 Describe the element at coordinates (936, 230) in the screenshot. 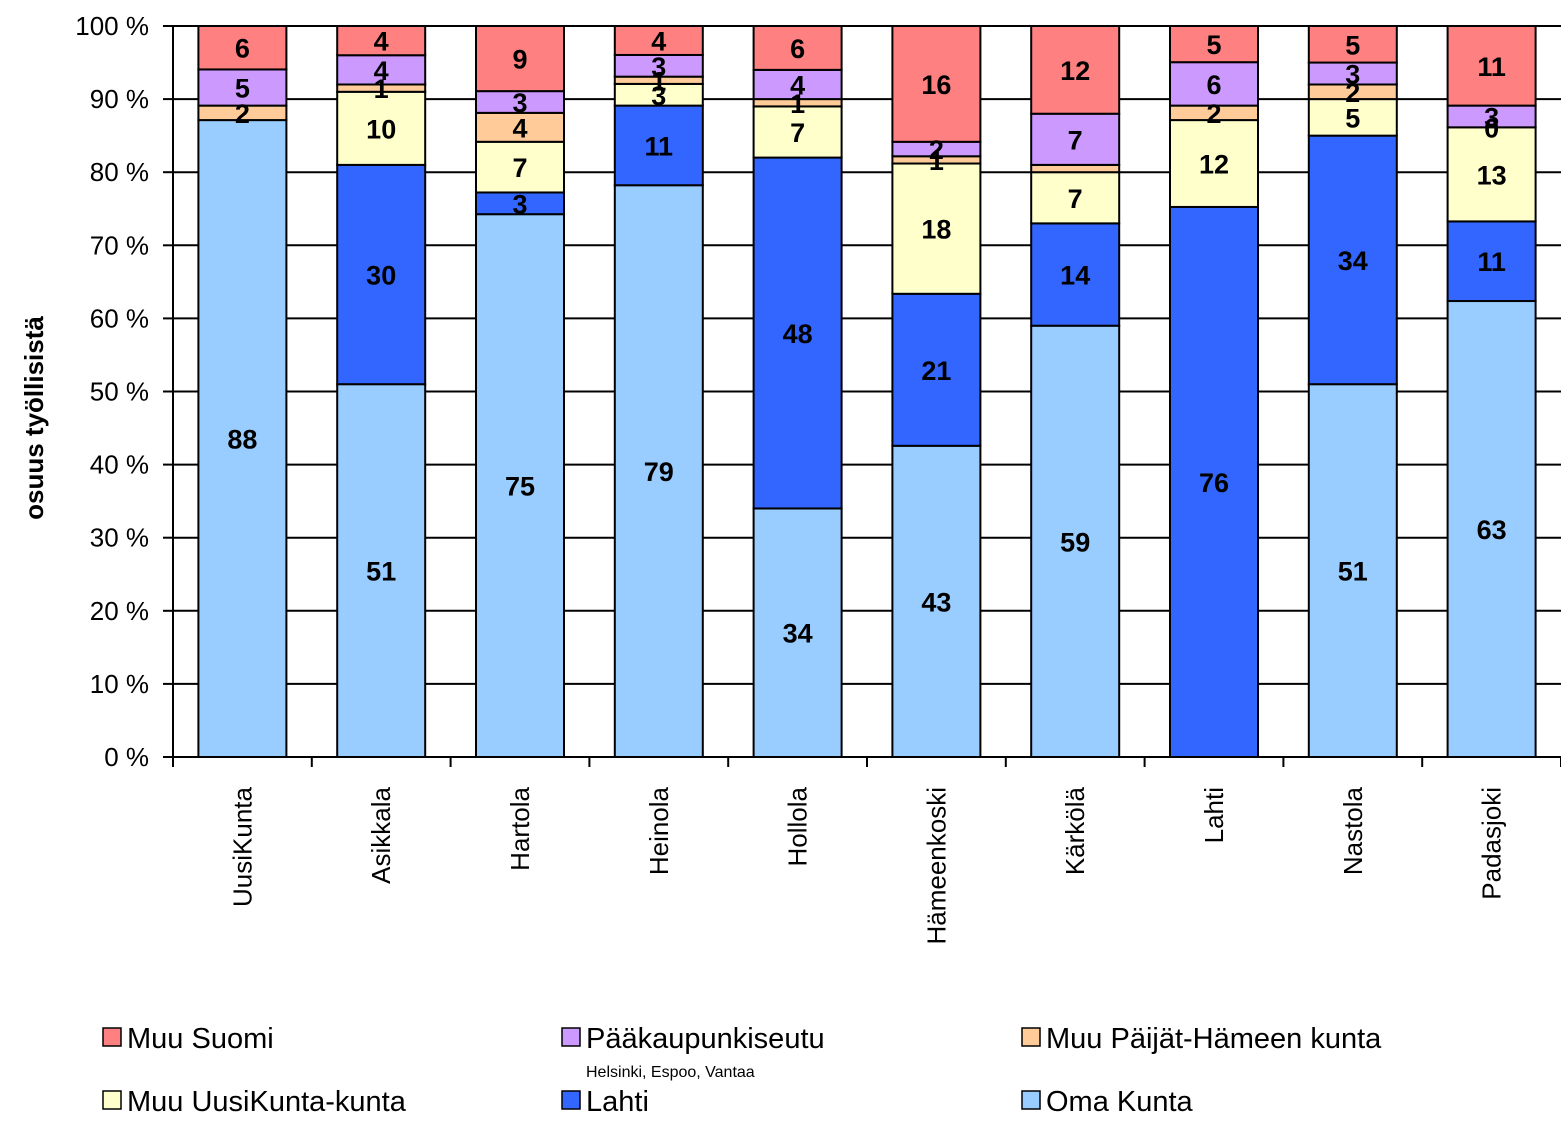

I see `data-label: 18` at that location.